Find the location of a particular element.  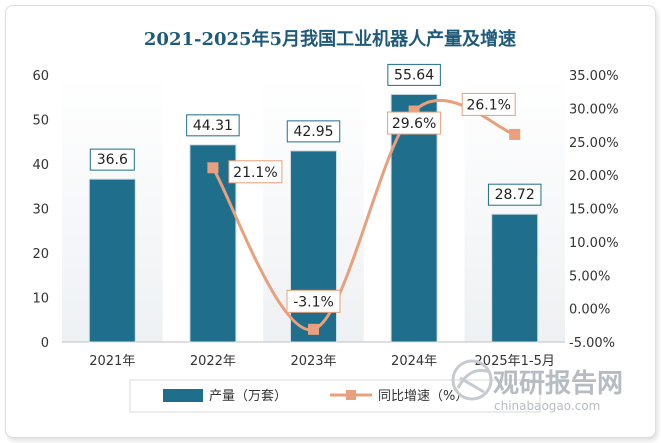

watermark-logo is located at coordinates (472, 380).